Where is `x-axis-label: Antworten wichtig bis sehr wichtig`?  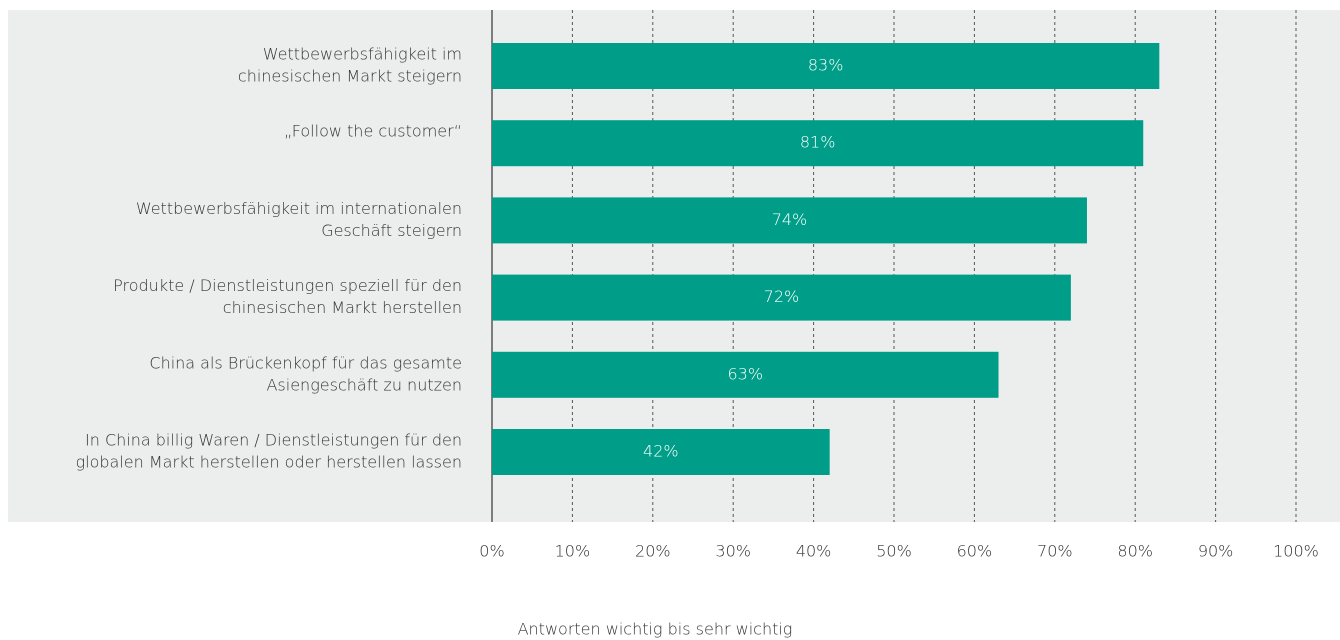
x-axis-label: Antworten wichtig bis sehr wichtig is located at coordinates (655, 629).